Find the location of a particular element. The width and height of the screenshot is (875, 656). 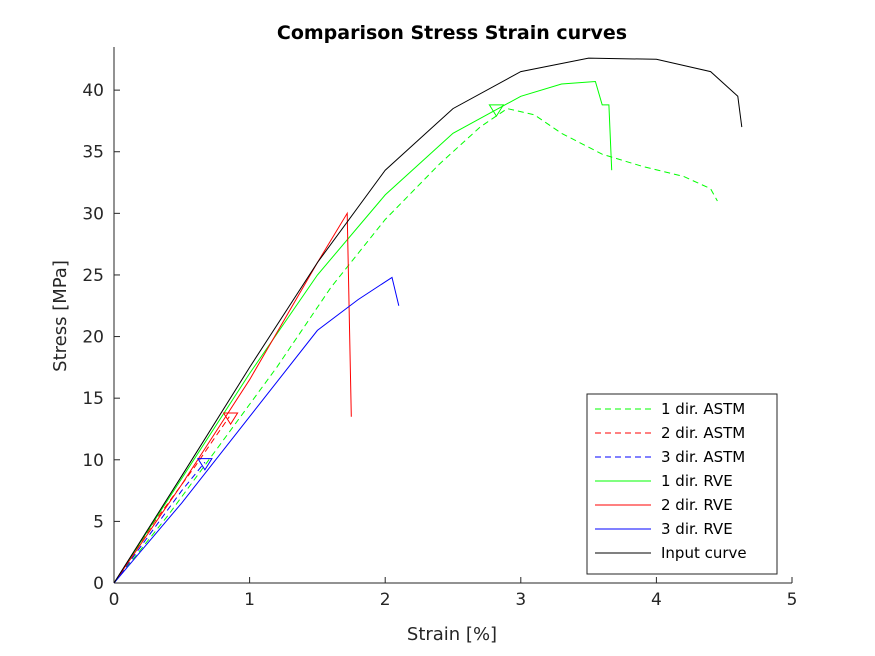

legend-label-4: 1 dir. RVE is located at coordinates (697, 481).